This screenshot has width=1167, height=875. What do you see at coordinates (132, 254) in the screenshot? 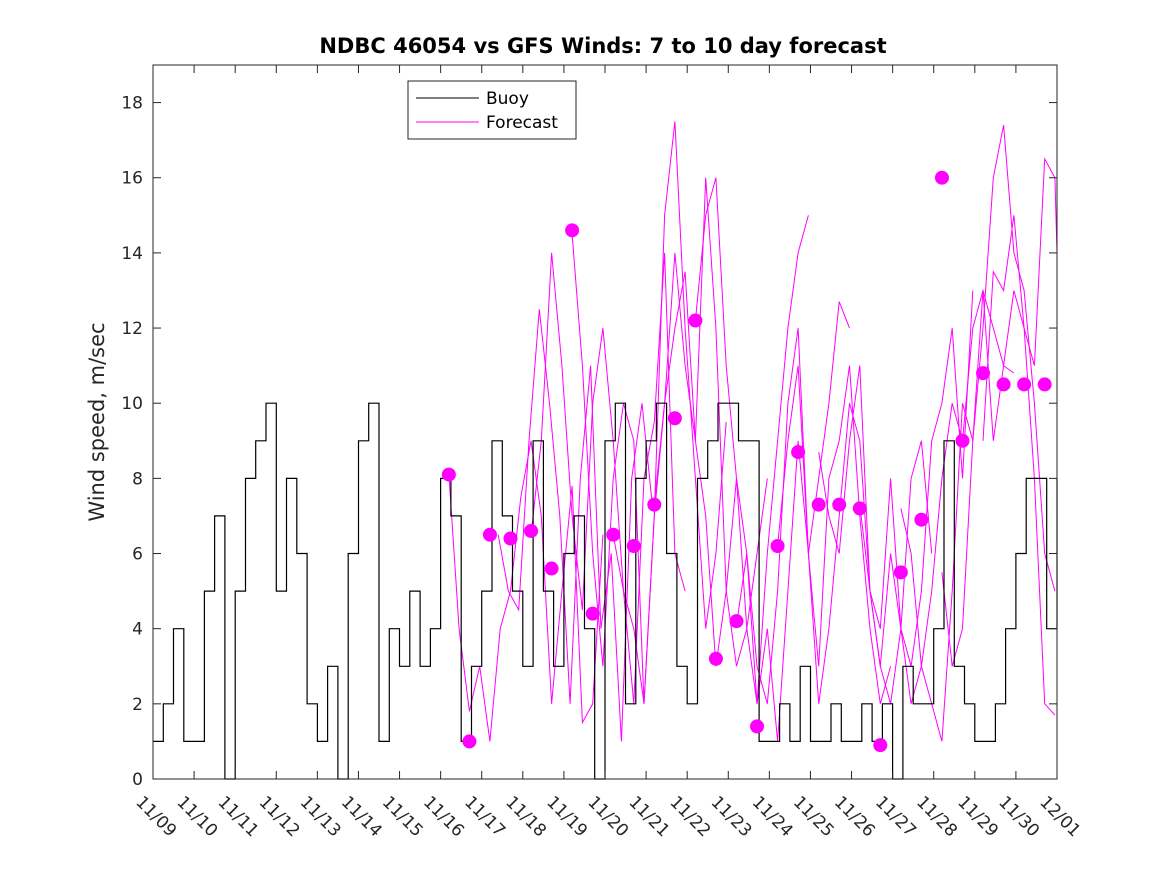
I see `y-tick-label: 14` at bounding box center [132, 254].